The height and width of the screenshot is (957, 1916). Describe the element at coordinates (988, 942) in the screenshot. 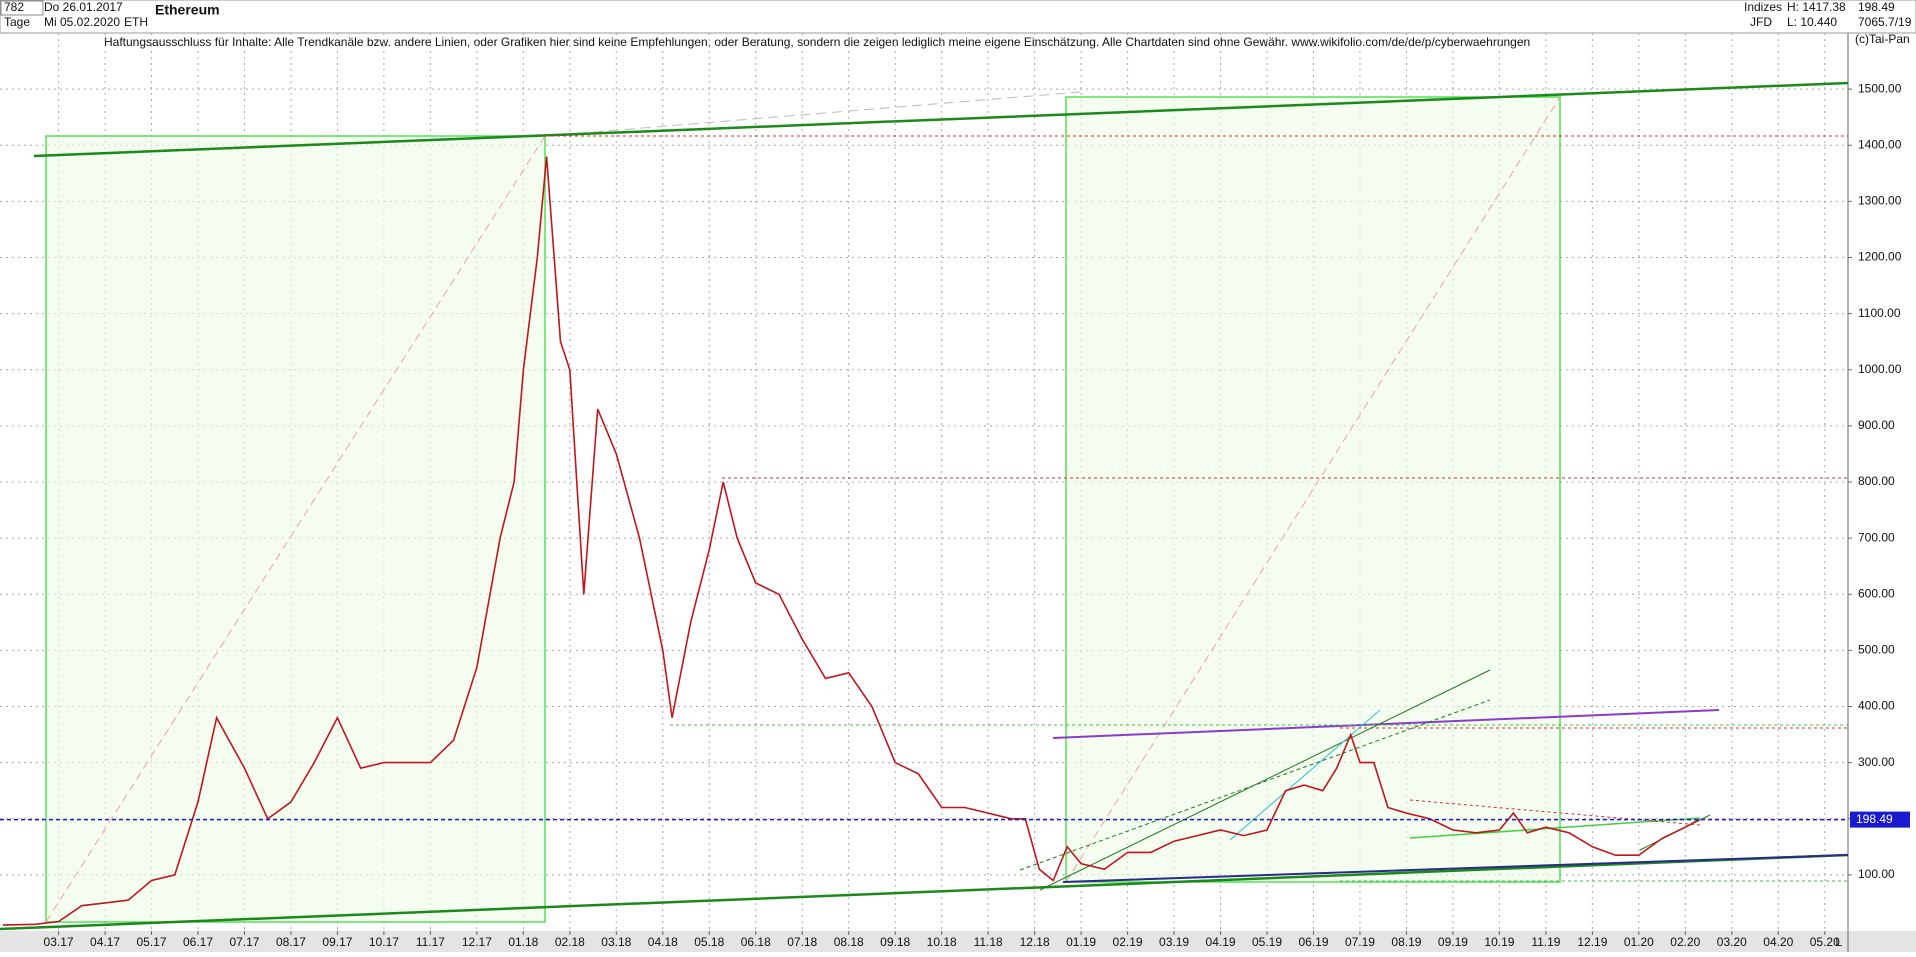

I see `x-tick-label: 11.18` at that location.